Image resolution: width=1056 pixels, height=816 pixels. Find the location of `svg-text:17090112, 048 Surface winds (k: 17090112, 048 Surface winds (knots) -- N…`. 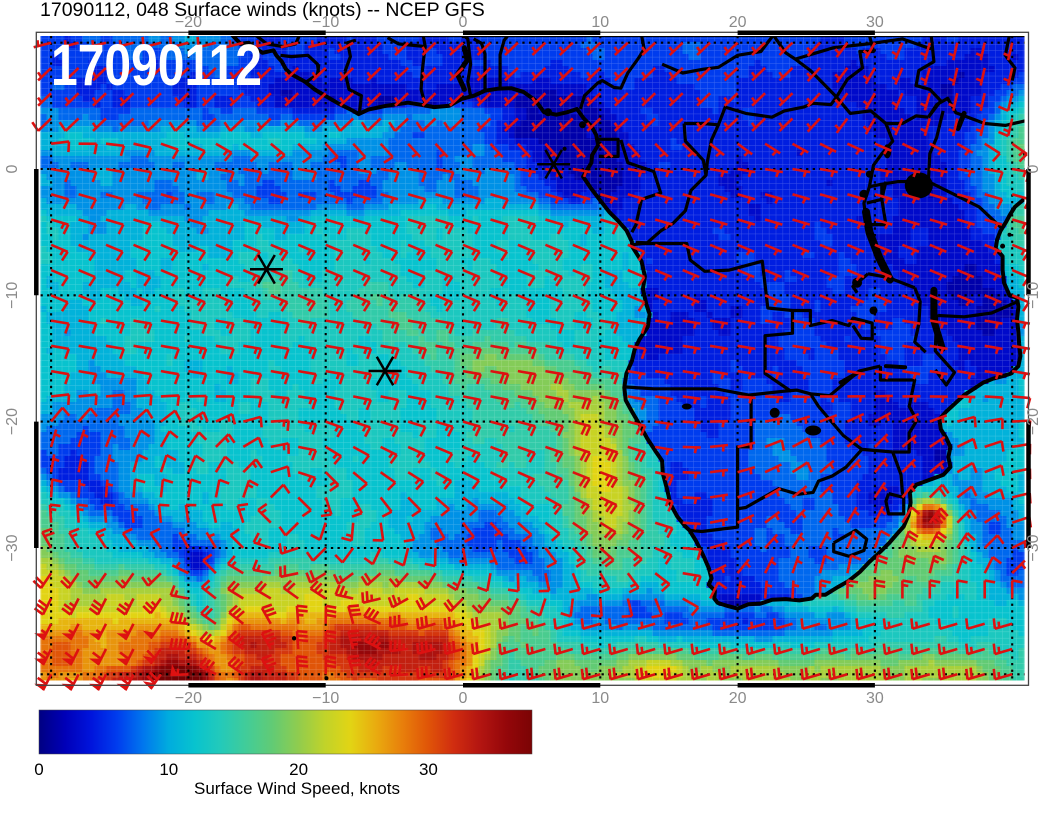

svg-text:17090112, 048 Surface winds (k: 17090112, 048 Surface winds (knots) -- N… is located at coordinates (262, 10).